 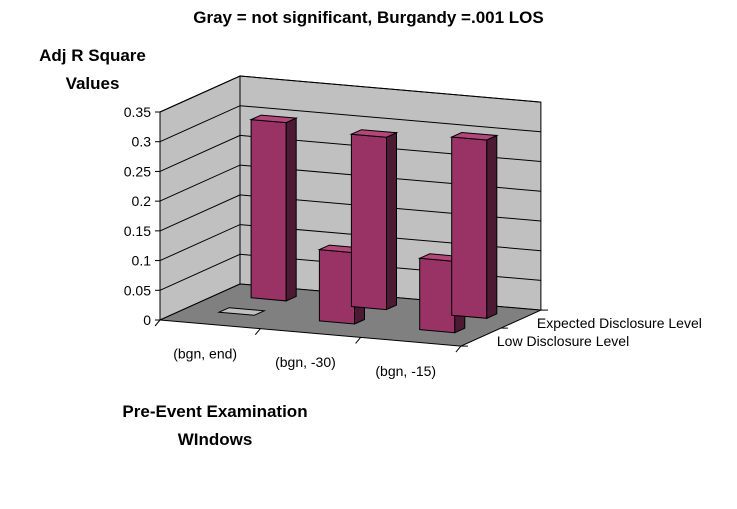 What do you see at coordinates (291, 209) in the screenshot?
I see `bar-low-0-side` at bounding box center [291, 209].